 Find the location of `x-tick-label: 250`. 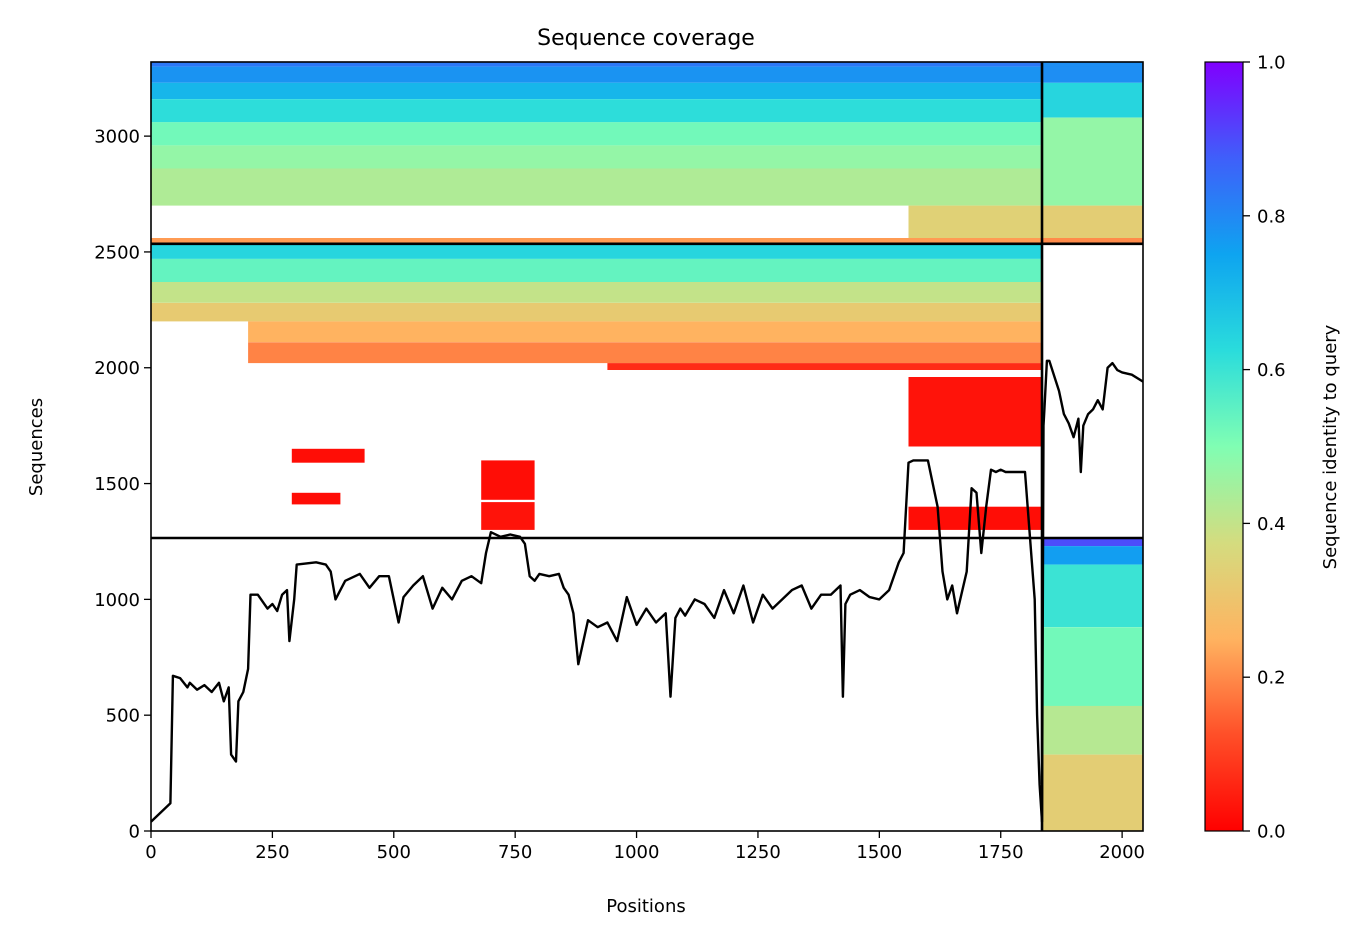

x-tick-label: 250 is located at coordinates (272, 852).